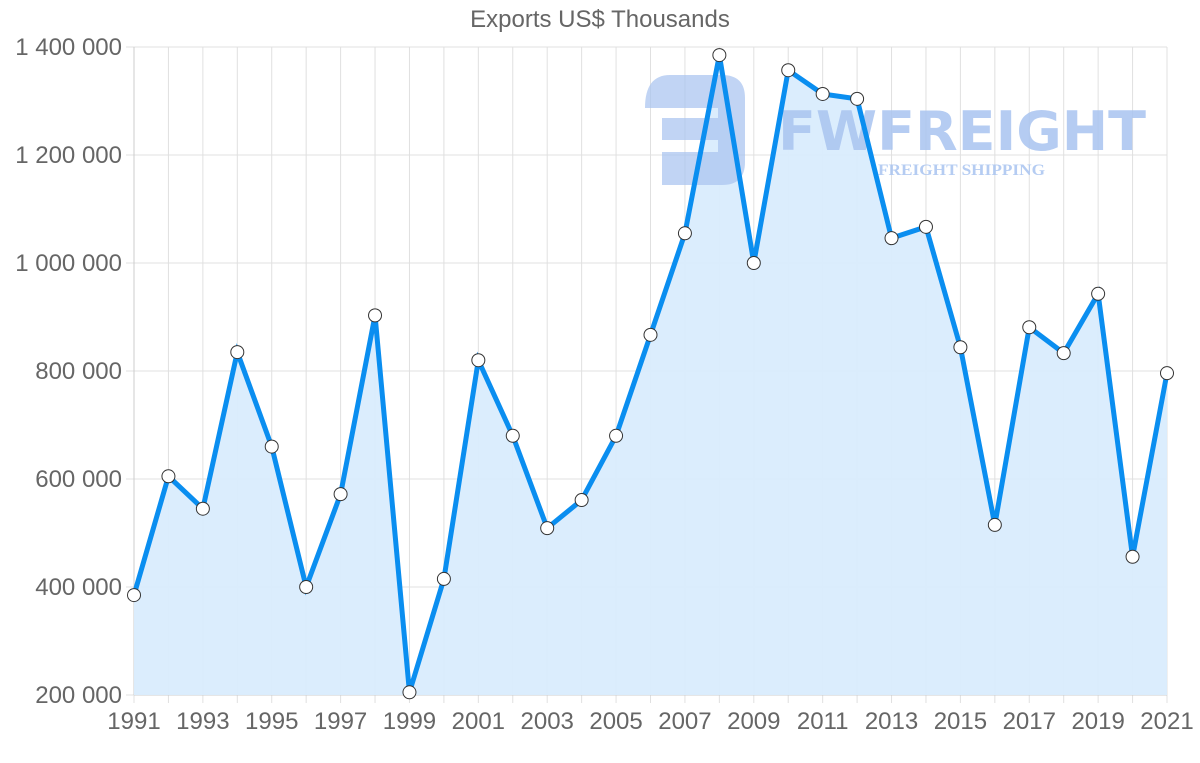 The image size is (1200, 763). Describe the element at coordinates (547, 721) in the screenshot. I see `x-tick-label: 2003` at that location.